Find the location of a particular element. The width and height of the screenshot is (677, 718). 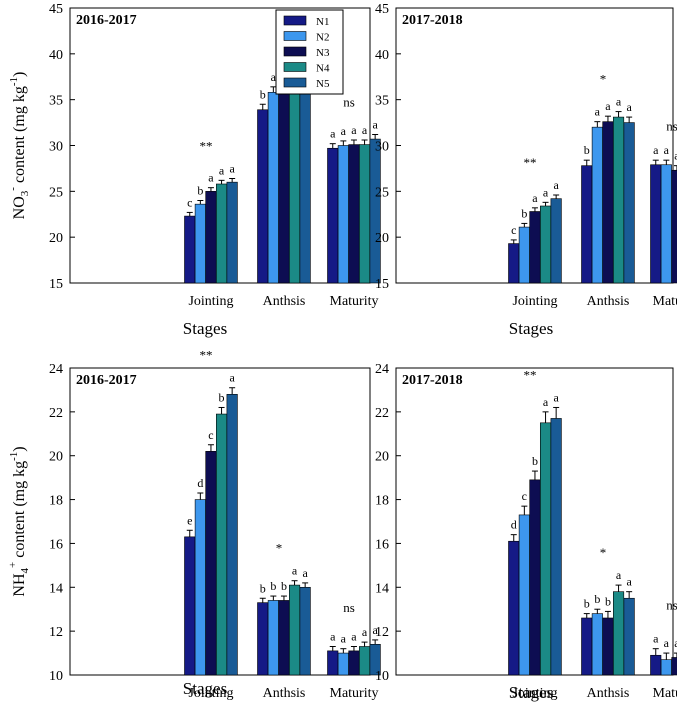

y-tick-label: 25 is located at coordinates (56, 192).